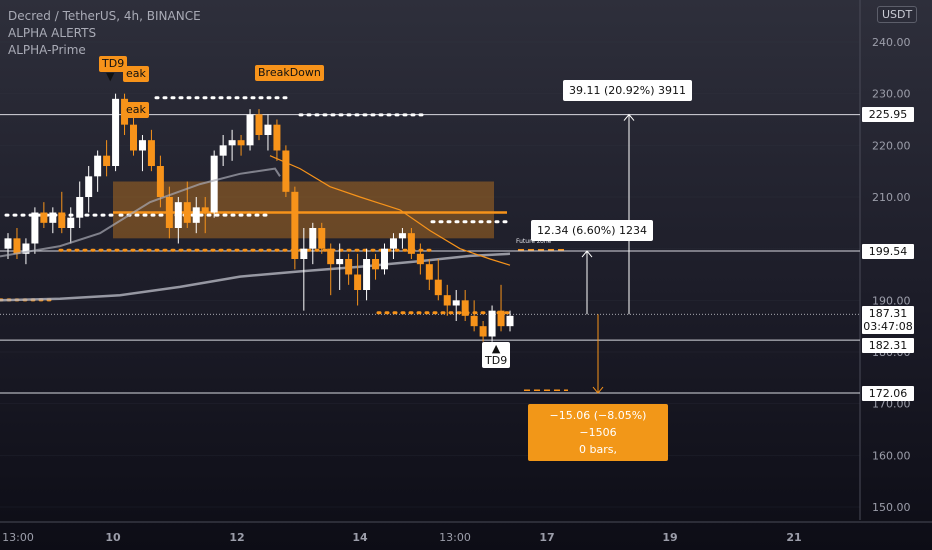 This screenshot has height=550, width=932. I want to click on price-tag-182: 182.31, so click(888, 345).